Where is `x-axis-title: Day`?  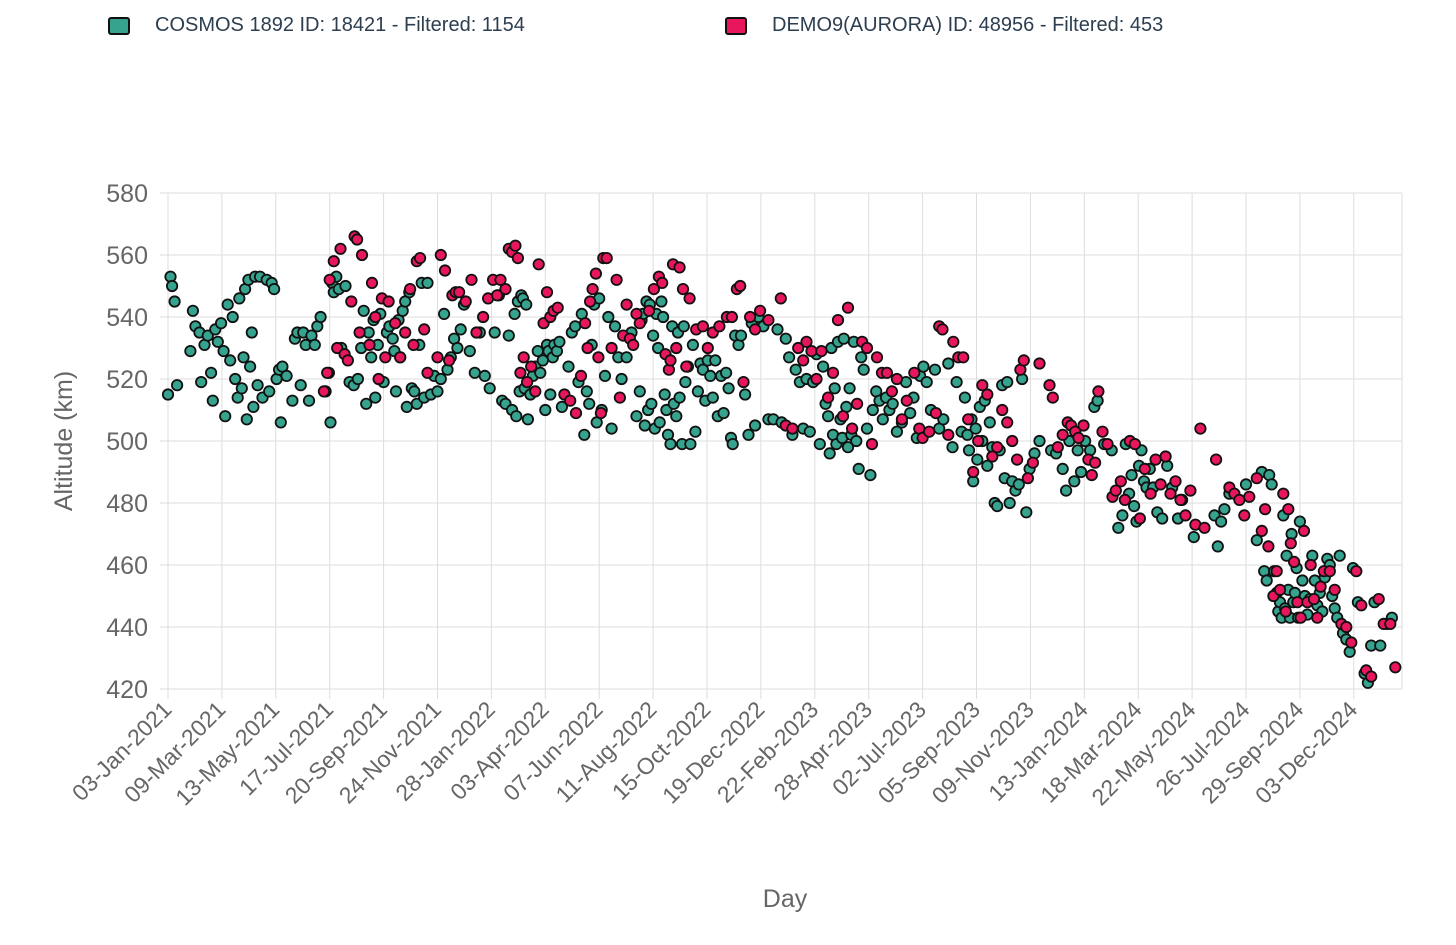 x-axis-title: Day is located at coordinates (785, 899).